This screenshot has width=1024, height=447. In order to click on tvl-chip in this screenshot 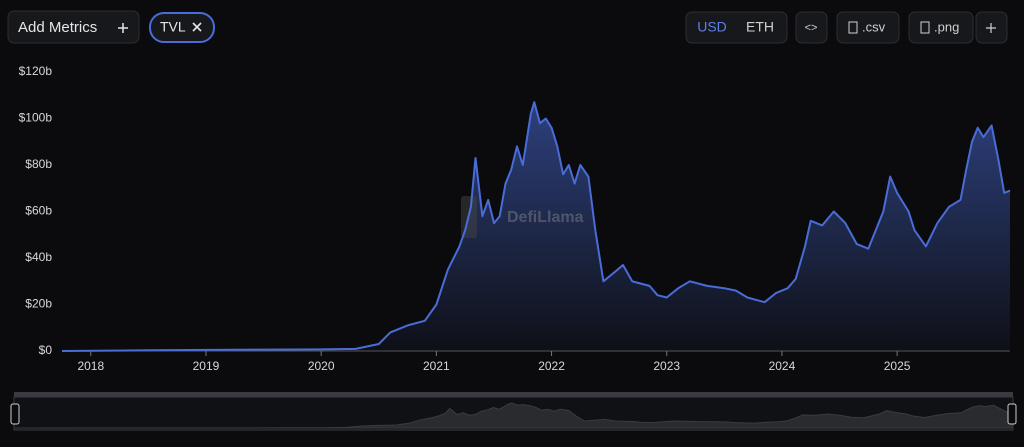, I will do `click(182, 27)`.